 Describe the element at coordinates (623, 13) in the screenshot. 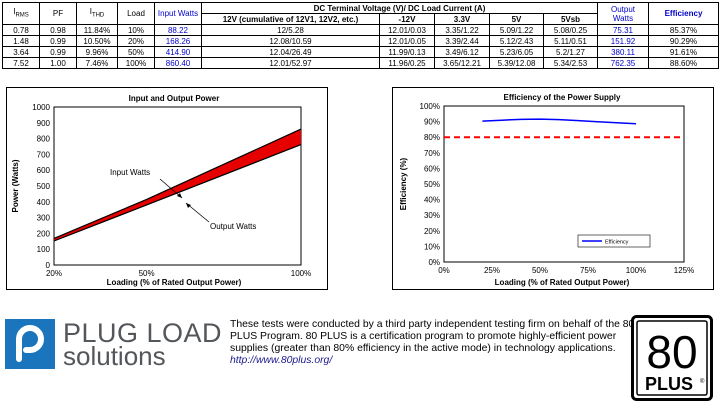

I see `header-output-watts: Output Watts` at that location.